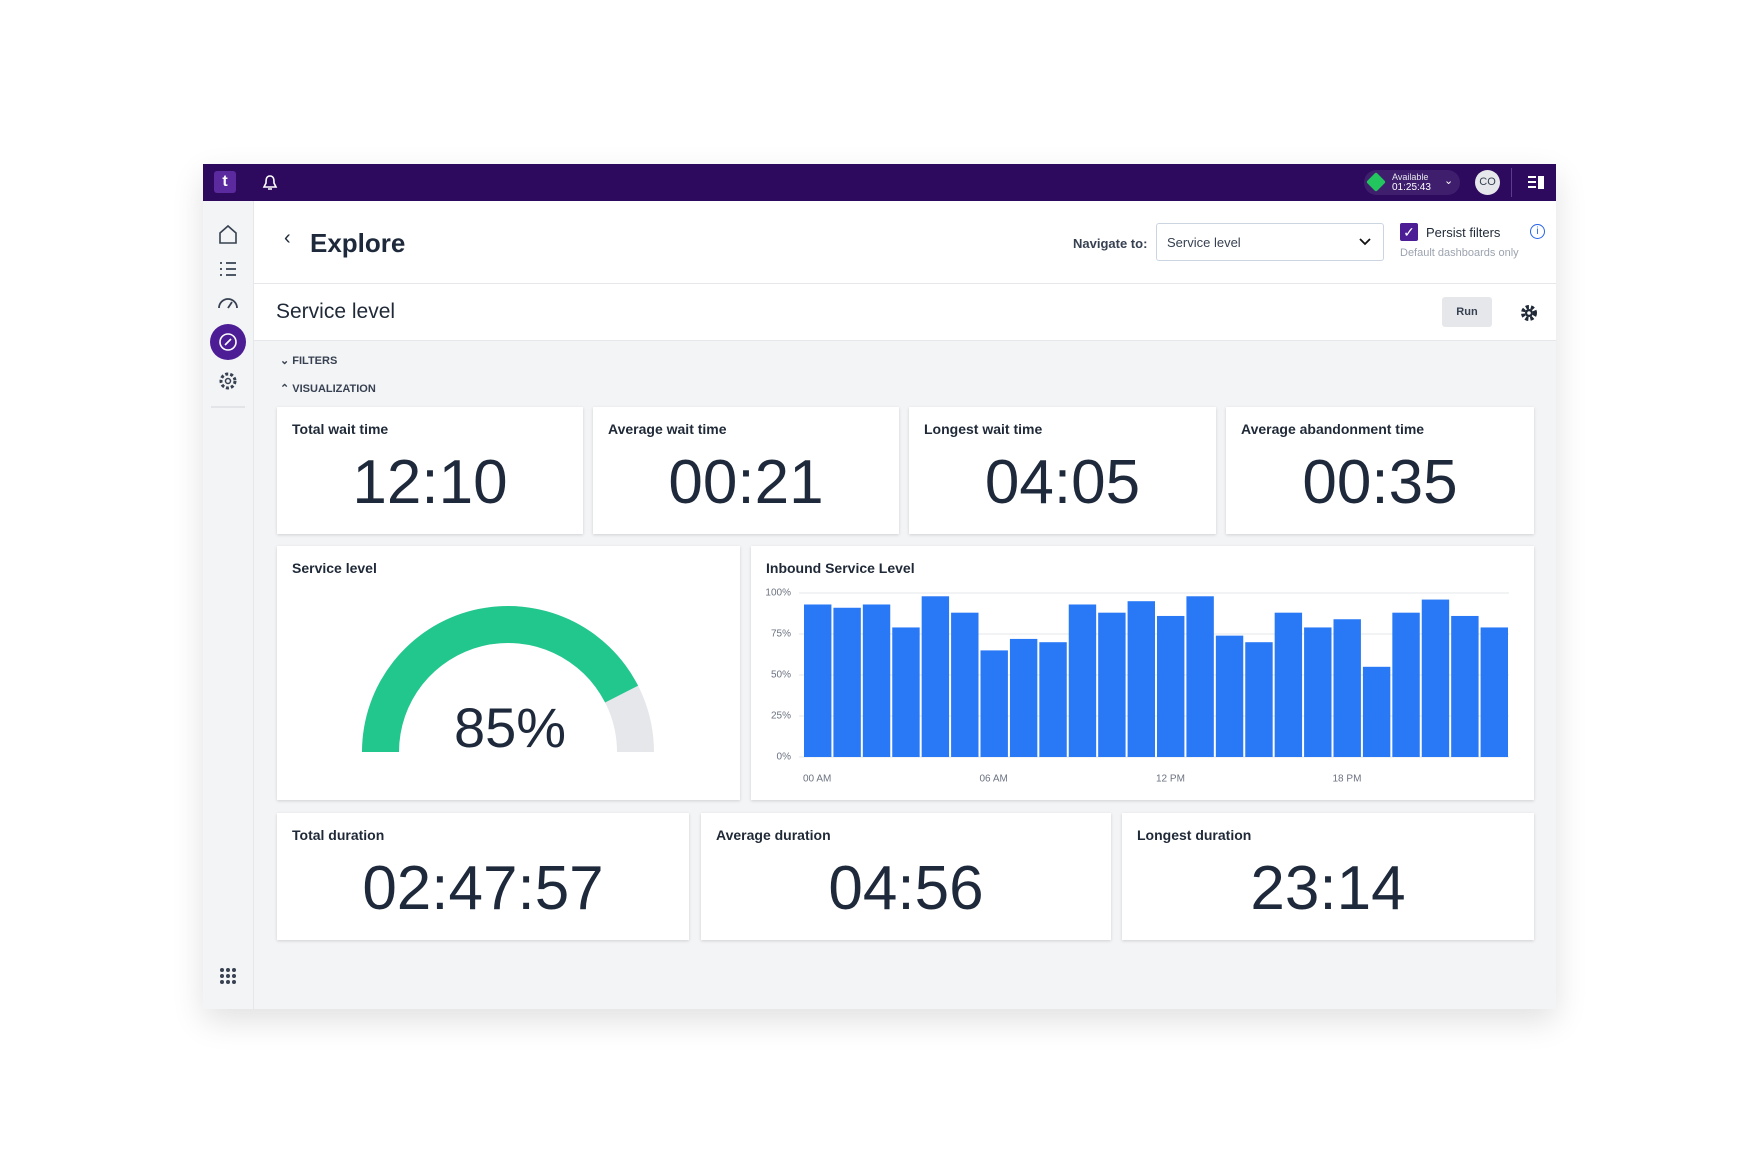 The height and width of the screenshot is (1160, 1740). I want to click on sidebar-icons, so click(228, 604).